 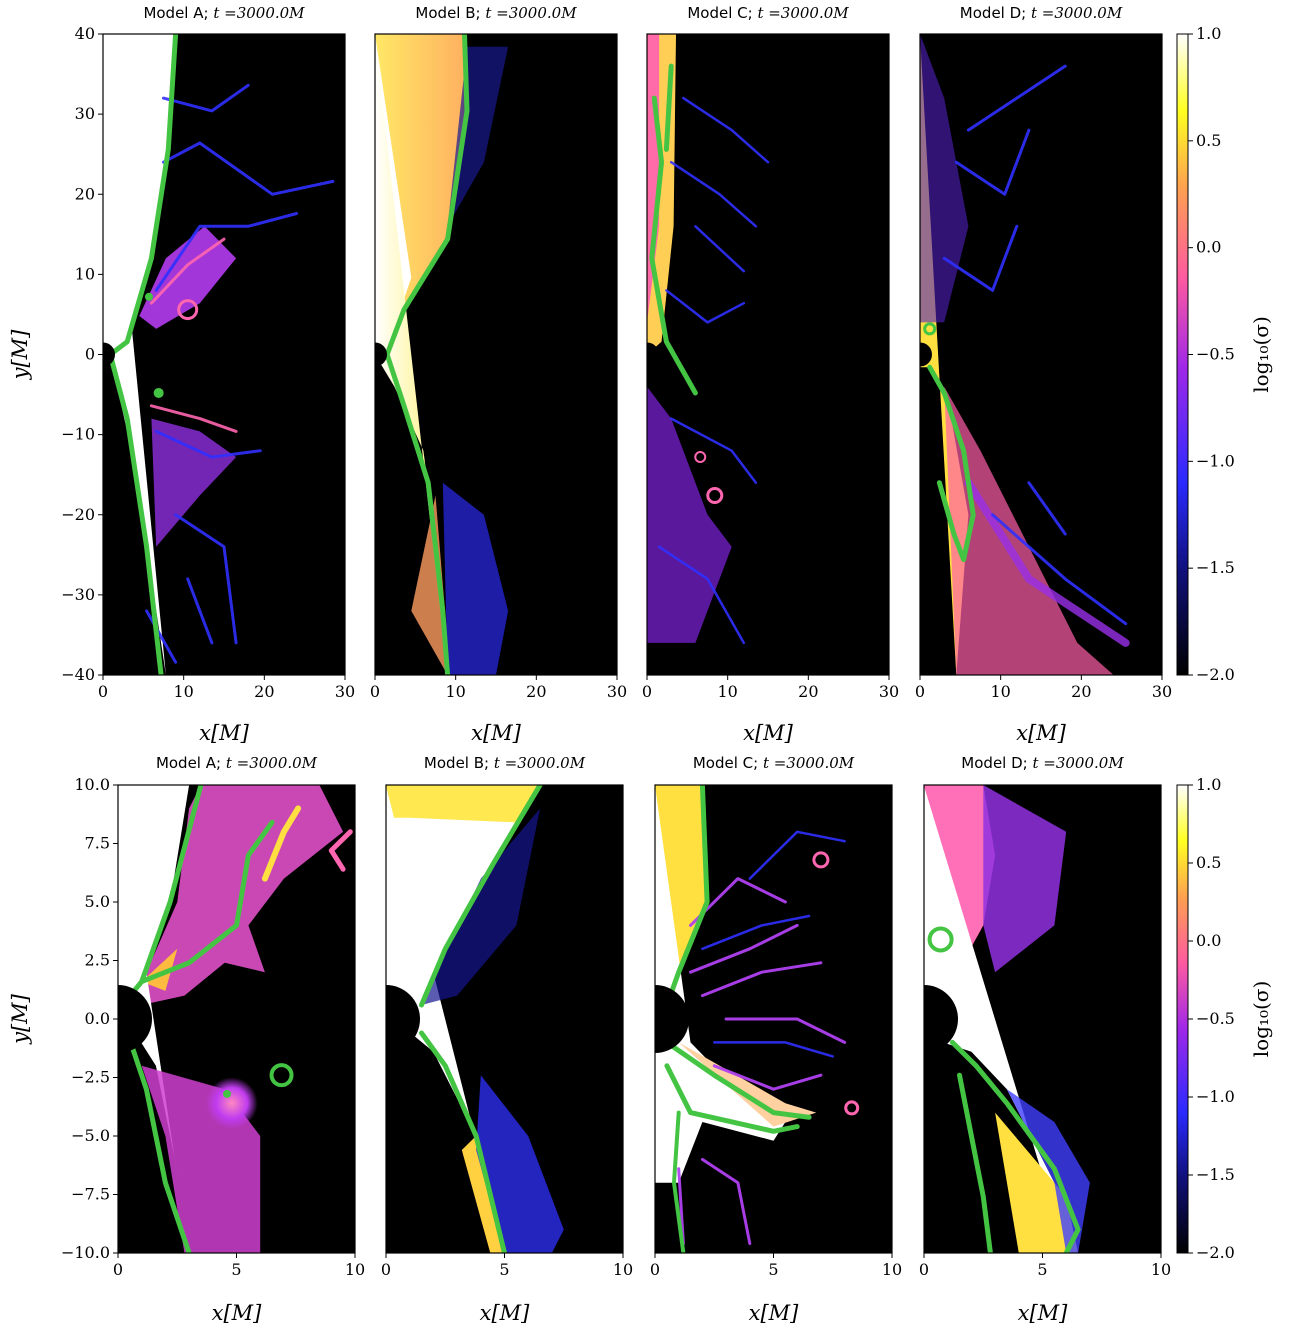 I want to click on panel-title: Model C; t =3000.0M, so click(x=768, y=13).